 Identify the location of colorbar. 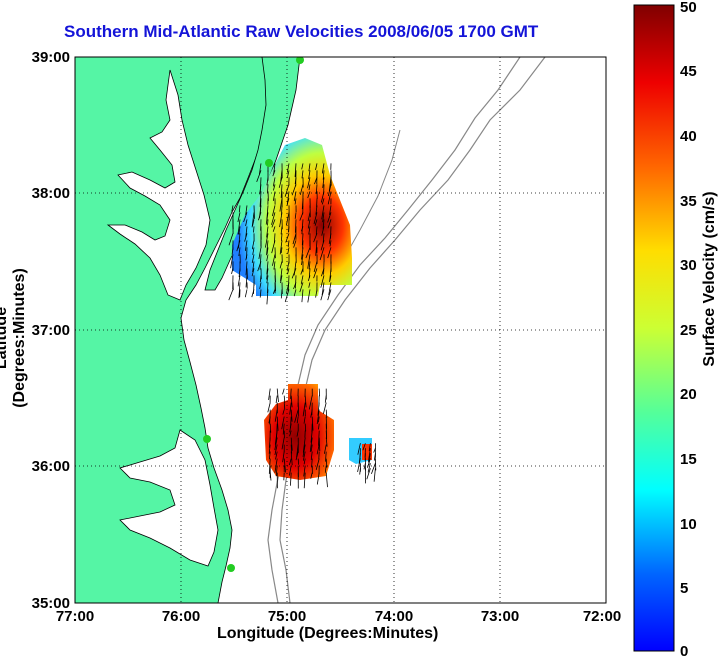
(654, 328).